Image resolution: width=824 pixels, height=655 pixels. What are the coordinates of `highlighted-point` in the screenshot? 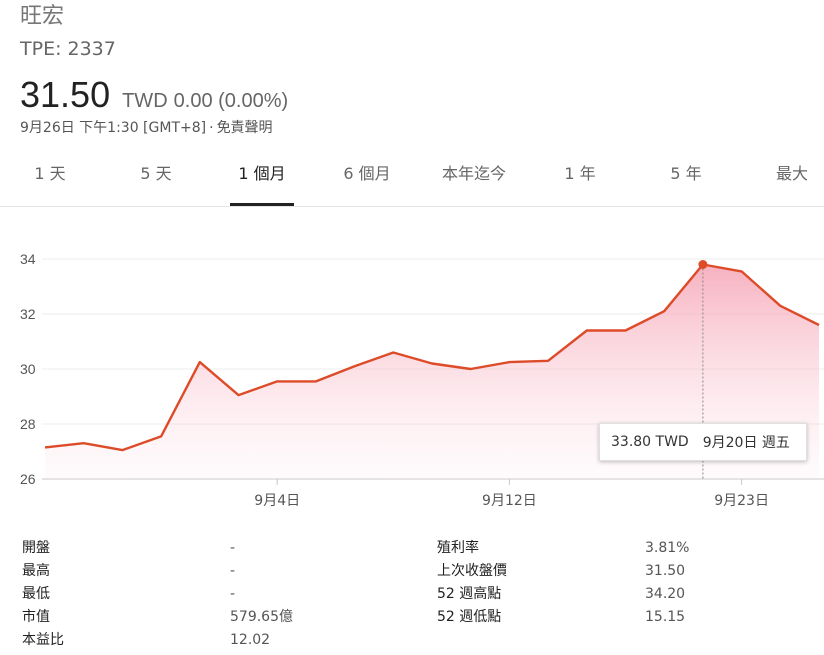 It's located at (703, 264).